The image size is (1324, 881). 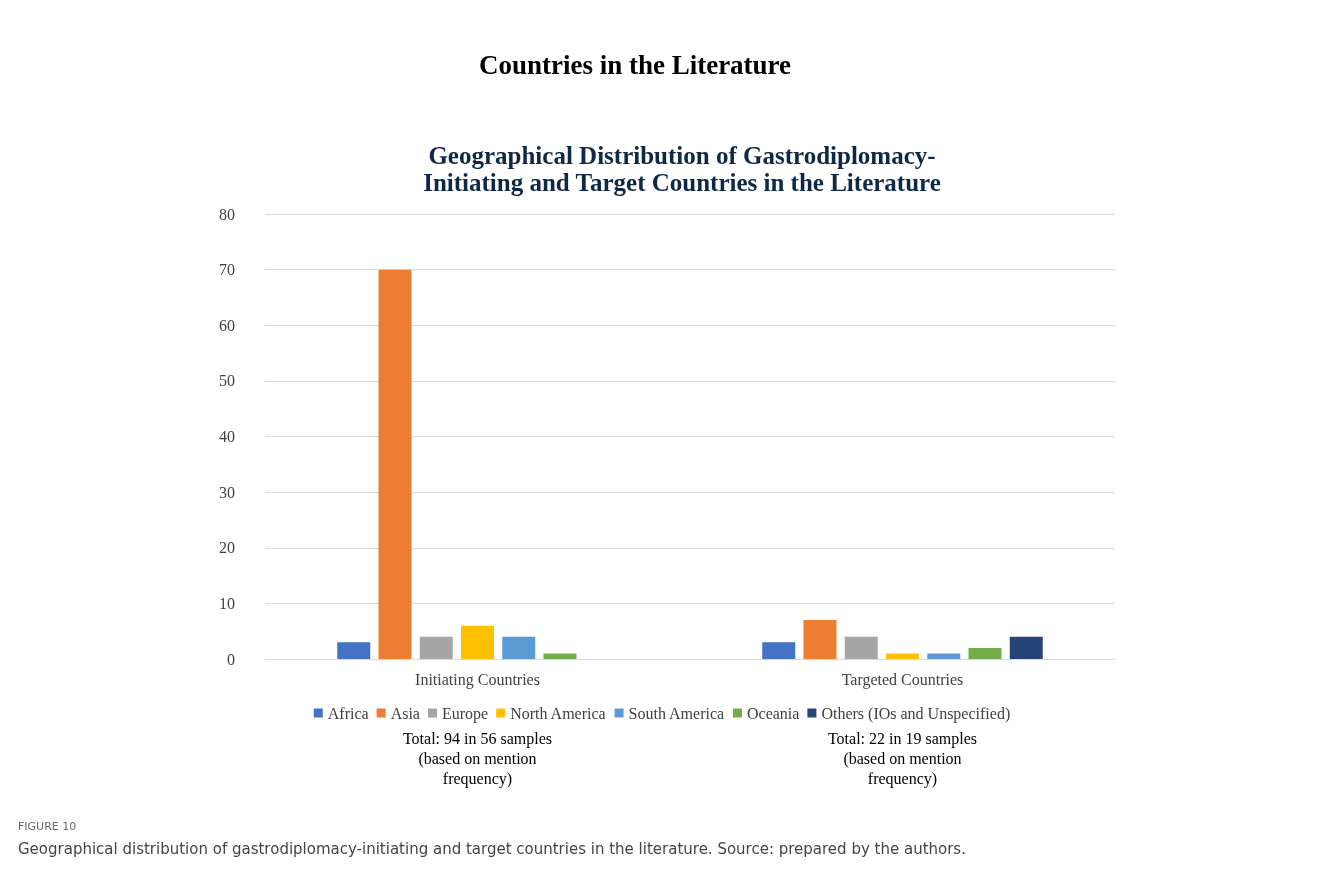 I want to click on legend-label: Africa, so click(x=348, y=713).